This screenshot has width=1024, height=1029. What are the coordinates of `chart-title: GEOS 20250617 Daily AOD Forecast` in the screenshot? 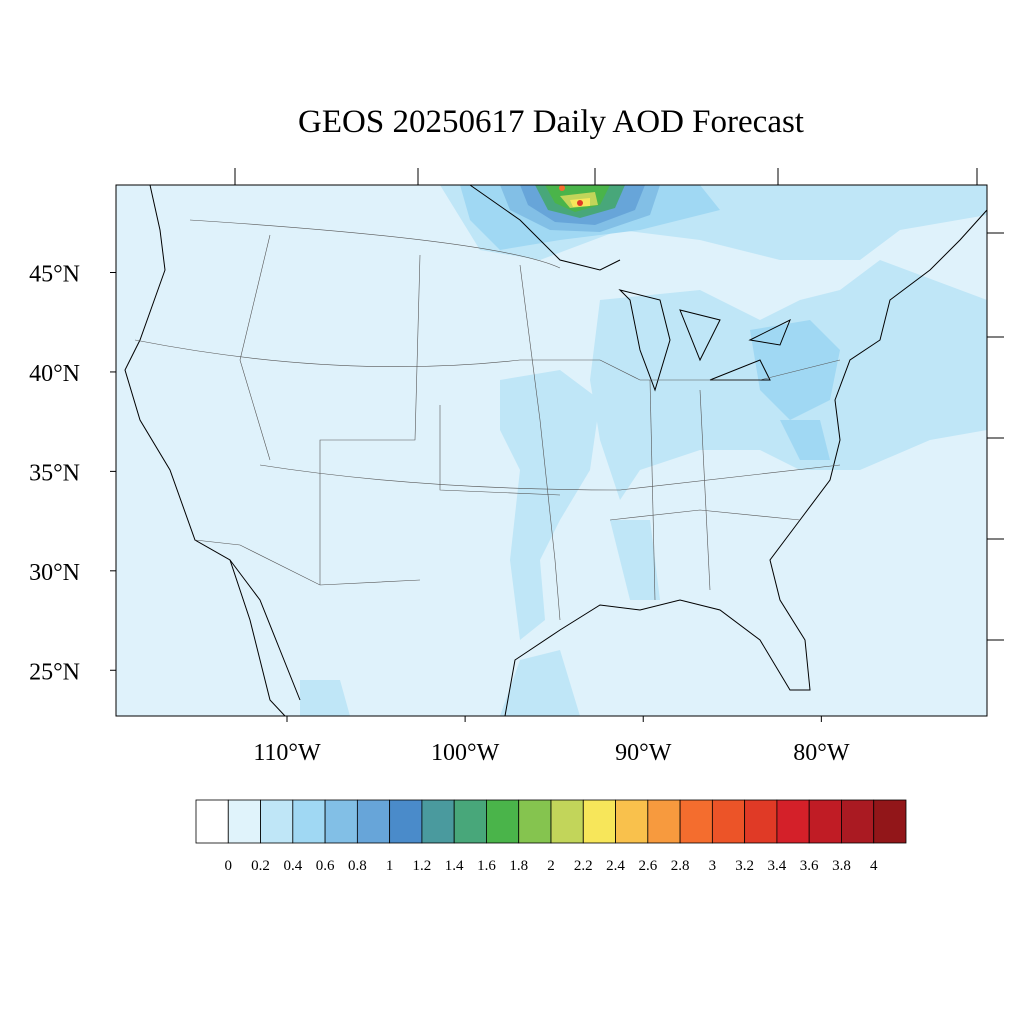 It's located at (551, 122).